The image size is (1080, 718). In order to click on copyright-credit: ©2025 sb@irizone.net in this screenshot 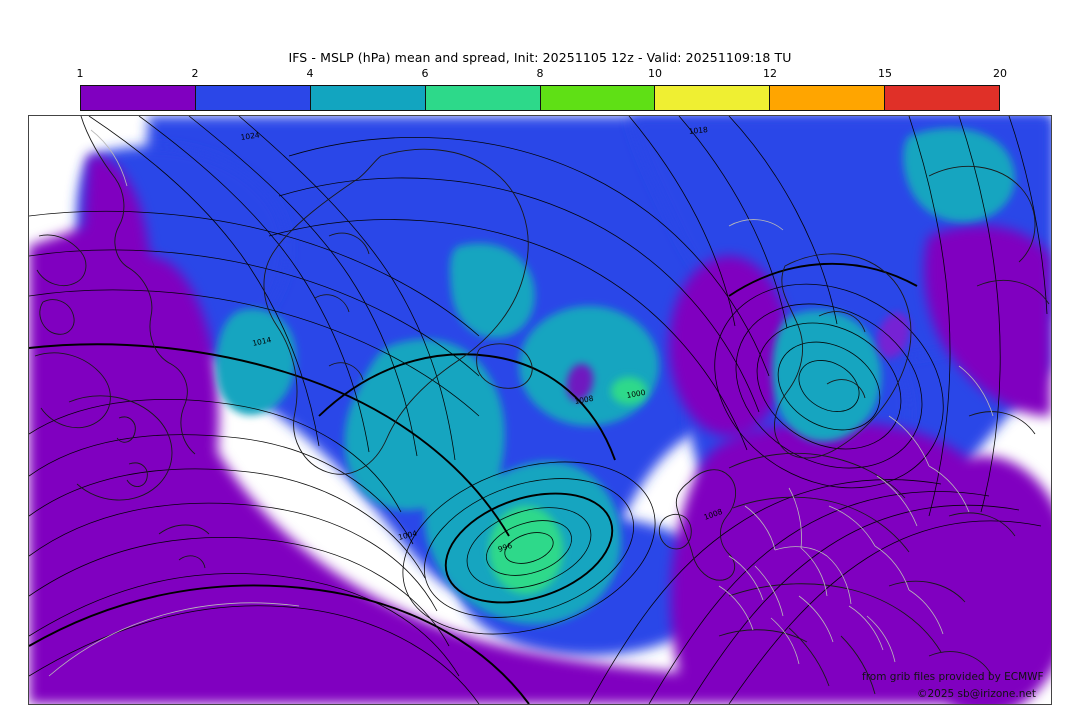, I will do `click(976, 694)`.